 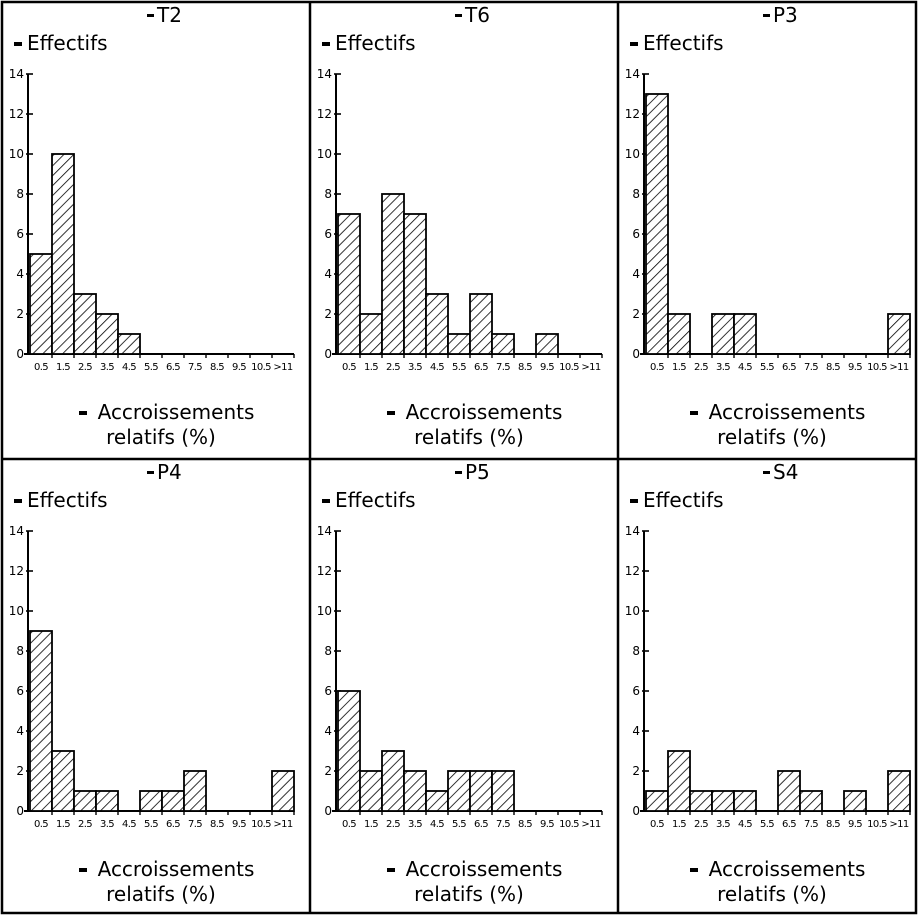 What do you see at coordinates (20, 811) in the screenshot?
I see `y-tick-label: 0` at bounding box center [20, 811].